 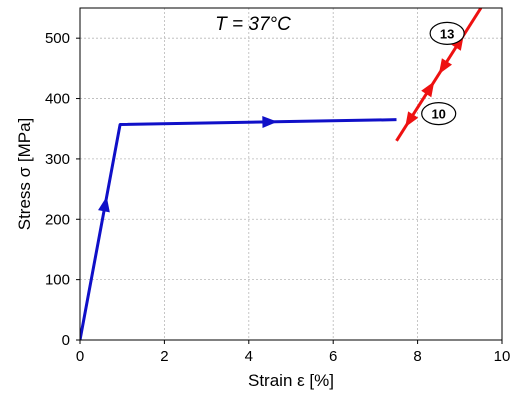 I want to click on y-tick-label: 300, so click(x=57, y=159).